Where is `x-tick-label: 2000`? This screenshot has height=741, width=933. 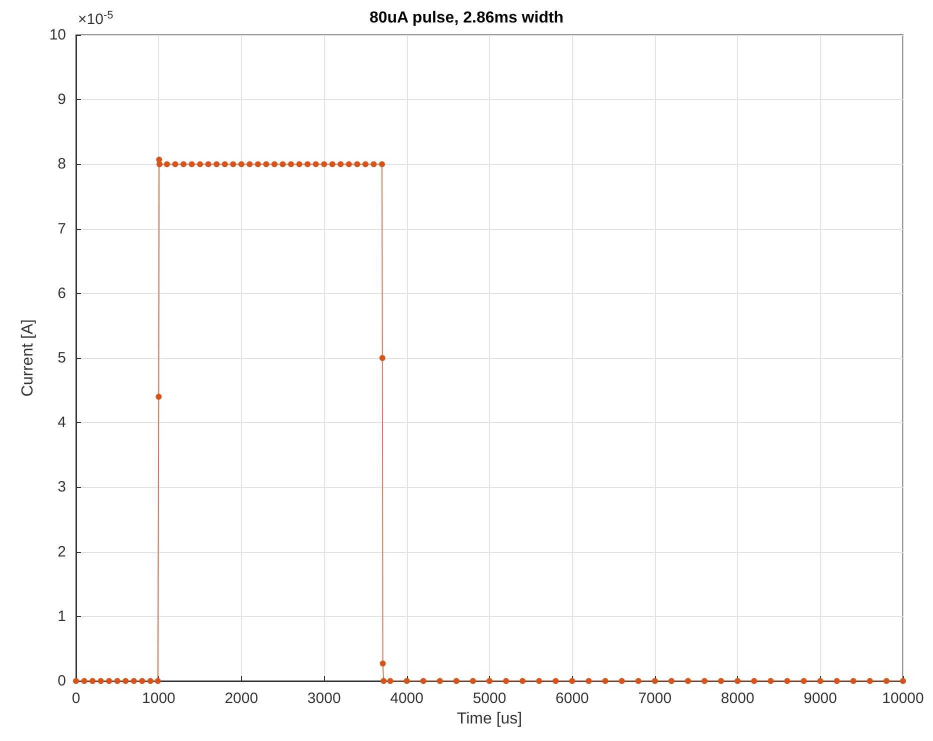 x-tick-label: 2000 is located at coordinates (241, 698).